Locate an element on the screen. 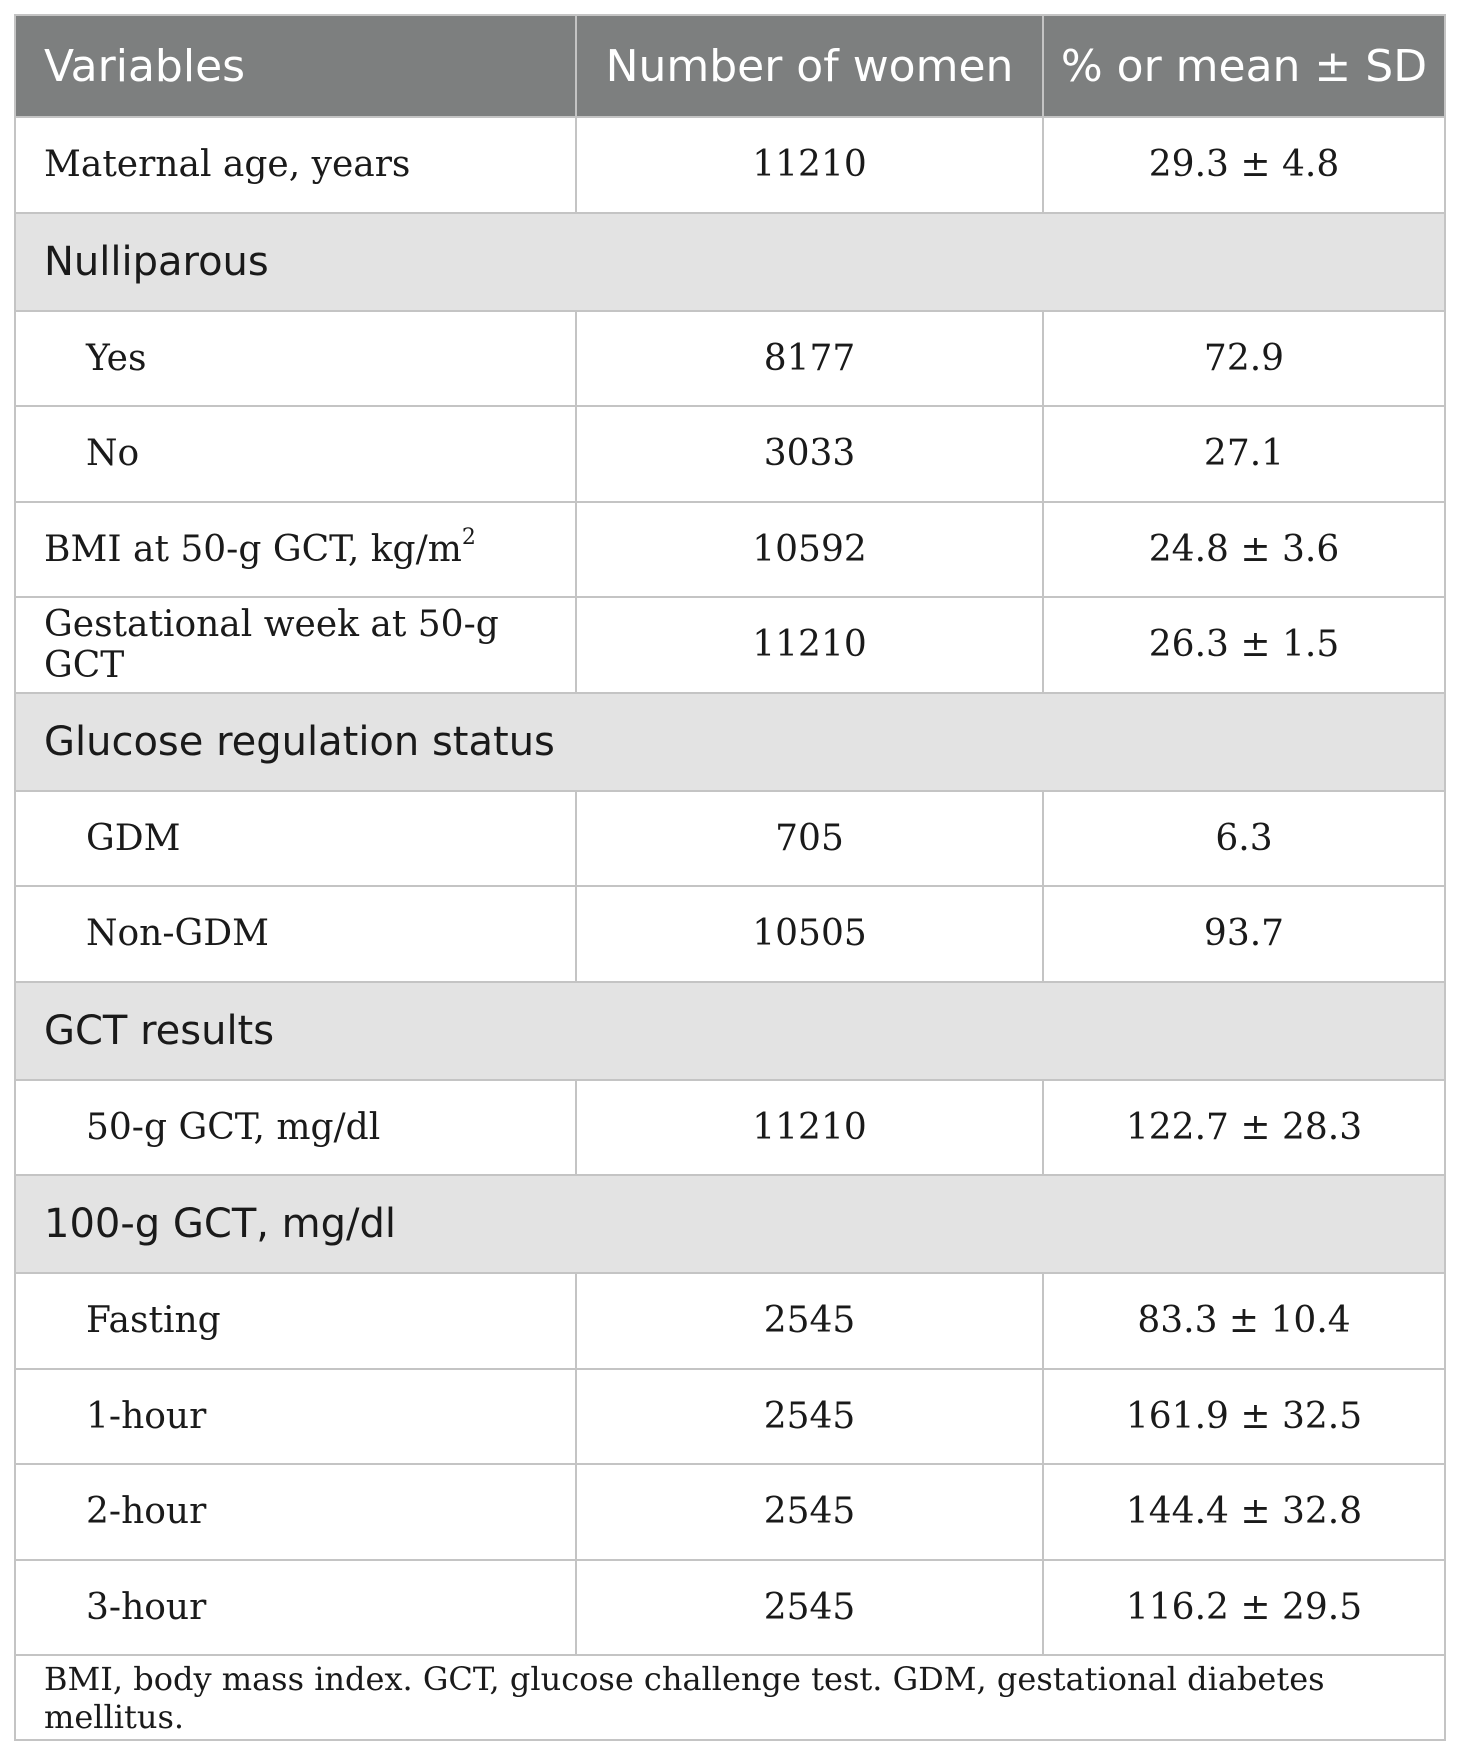 This screenshot has width=1460, height=1758. table-row: Fasting 2545 83.3 ± 10.4 is located at coordinates (730, 1320).